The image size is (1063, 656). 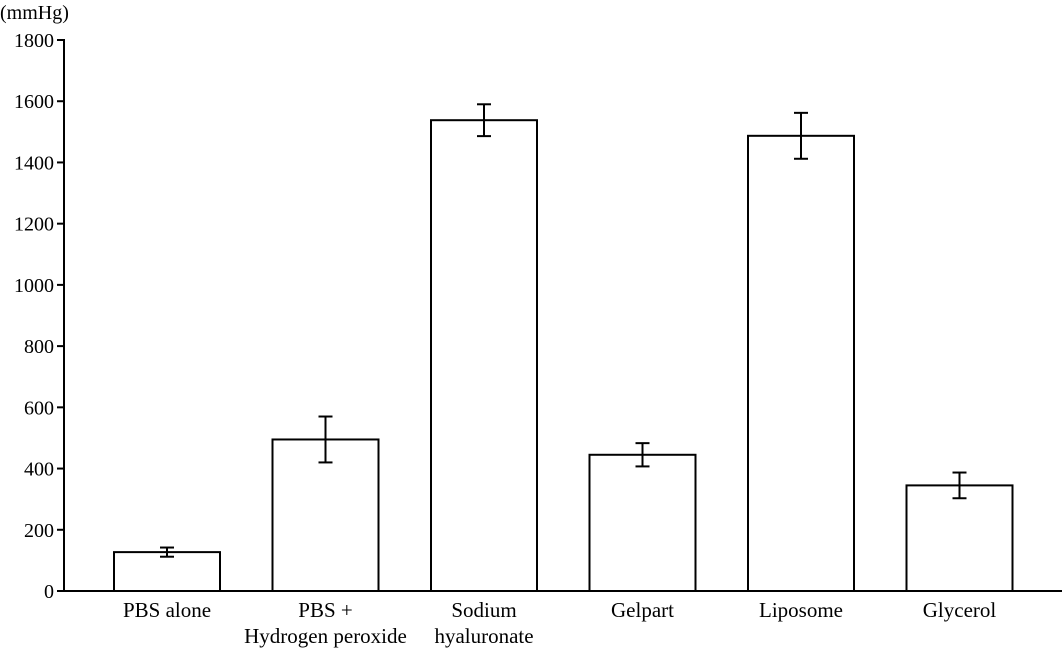 What do you see at coordinates (34, 163) in the screenshot?
I see `y-tick-label: 1400` at bounding box center [34, 163].